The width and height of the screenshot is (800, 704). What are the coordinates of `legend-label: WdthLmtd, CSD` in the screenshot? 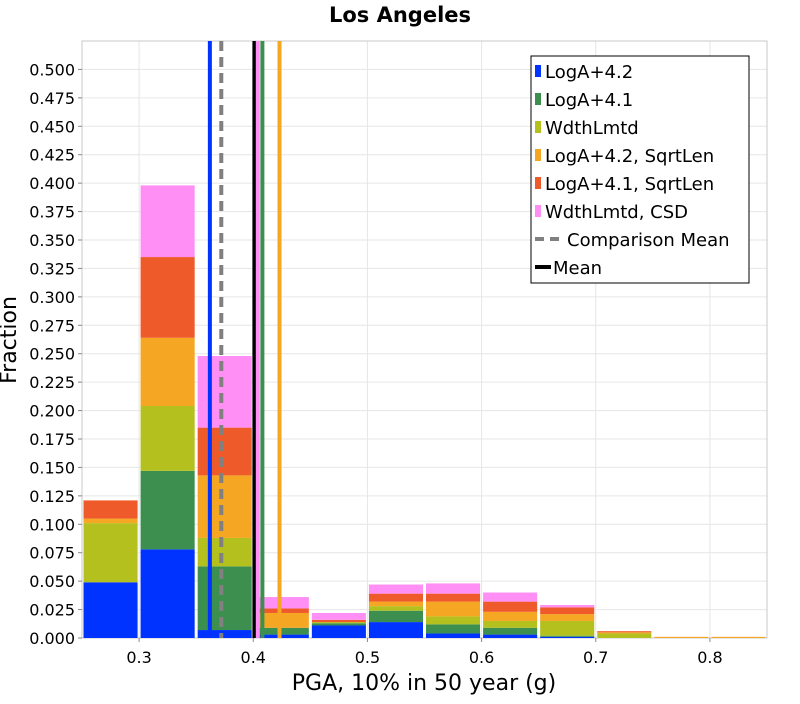 It's located at (616, 212).